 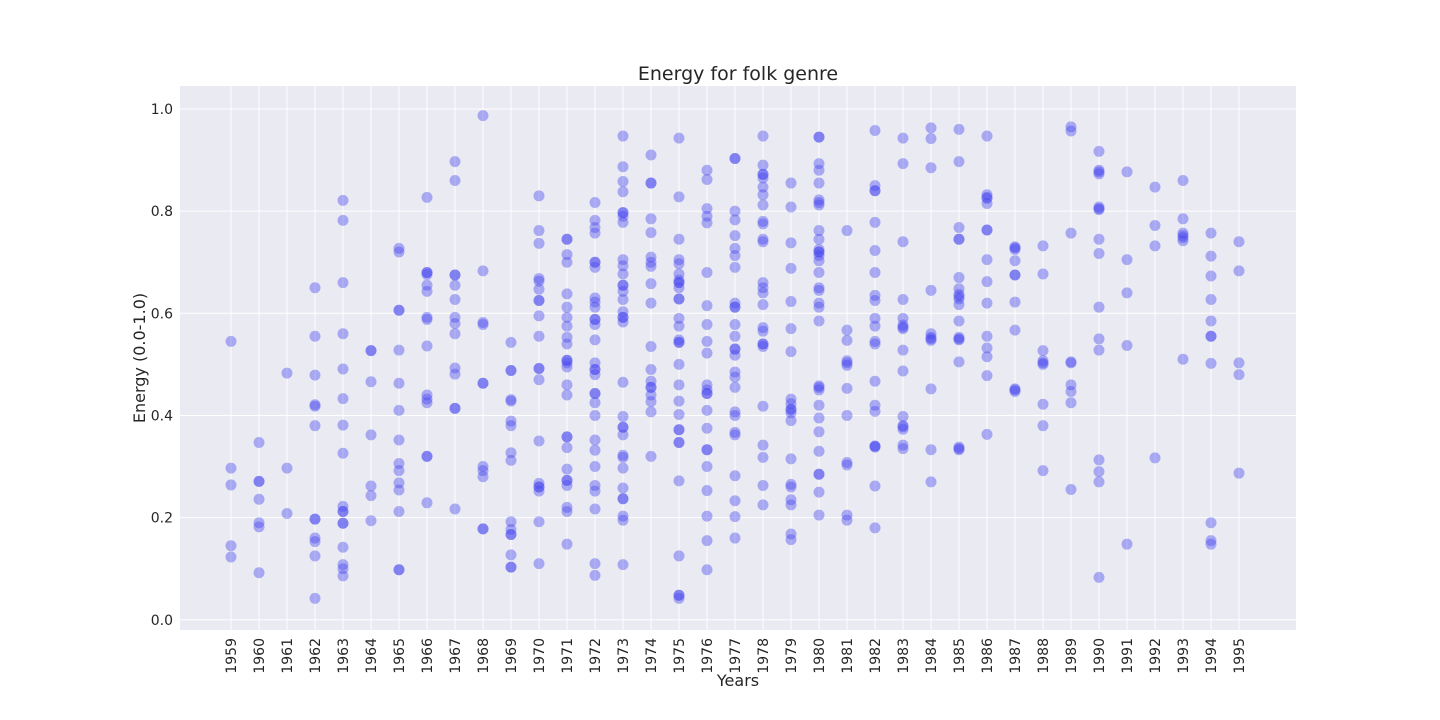 What do you see at coordinates (428, 656) in the screenshot?
I see `x-tick-label: 1966` at bounding box center [428, 656].